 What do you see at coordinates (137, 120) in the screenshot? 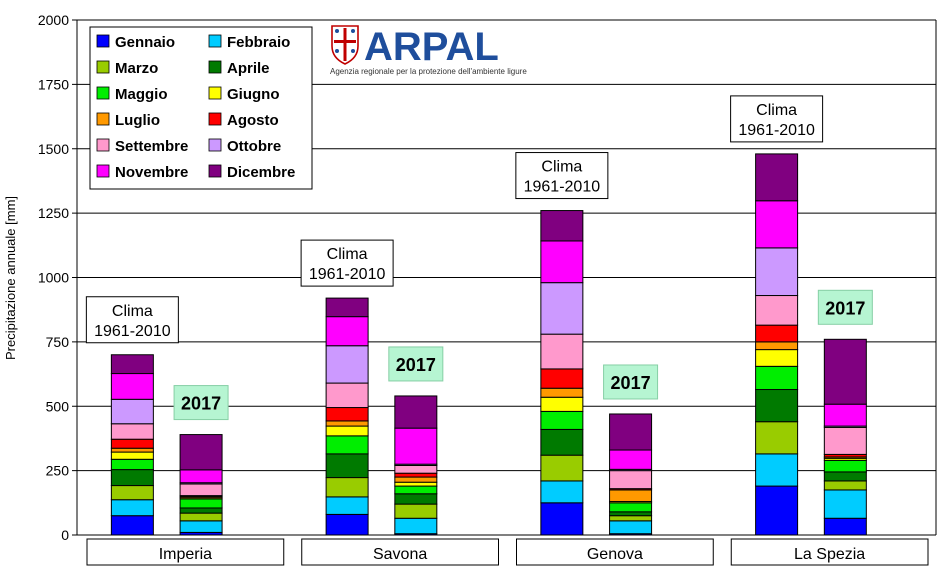
I see `legend-label: Luglio` at bounding box center [137, 120].